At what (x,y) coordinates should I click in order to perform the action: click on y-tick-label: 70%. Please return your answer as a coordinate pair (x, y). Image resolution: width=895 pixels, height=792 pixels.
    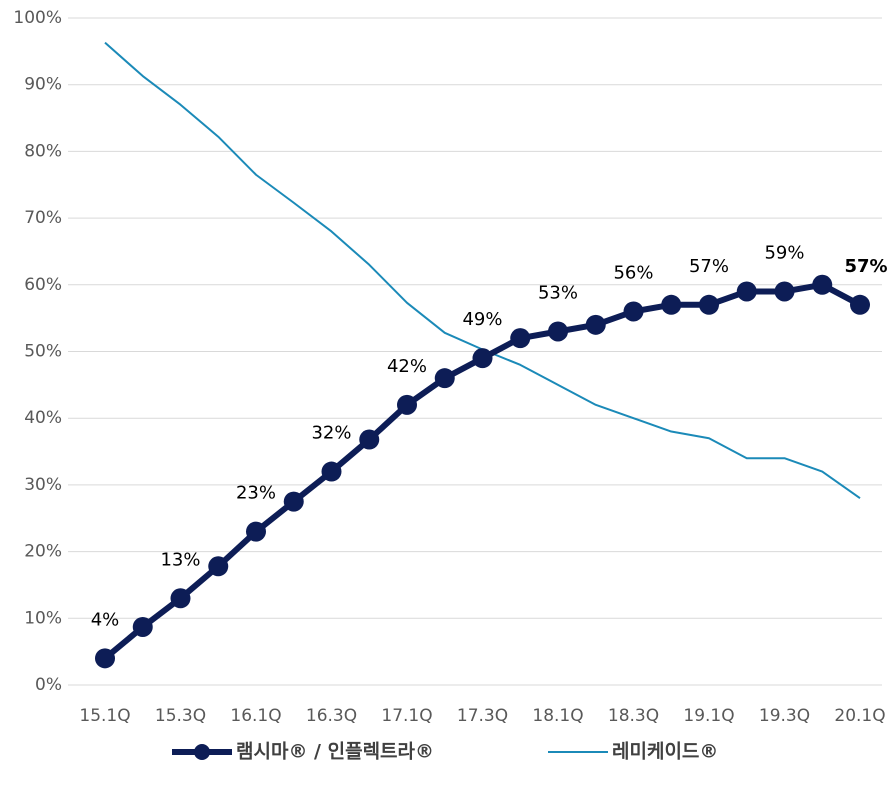
    Looking at the image, I should click on (43, 218).